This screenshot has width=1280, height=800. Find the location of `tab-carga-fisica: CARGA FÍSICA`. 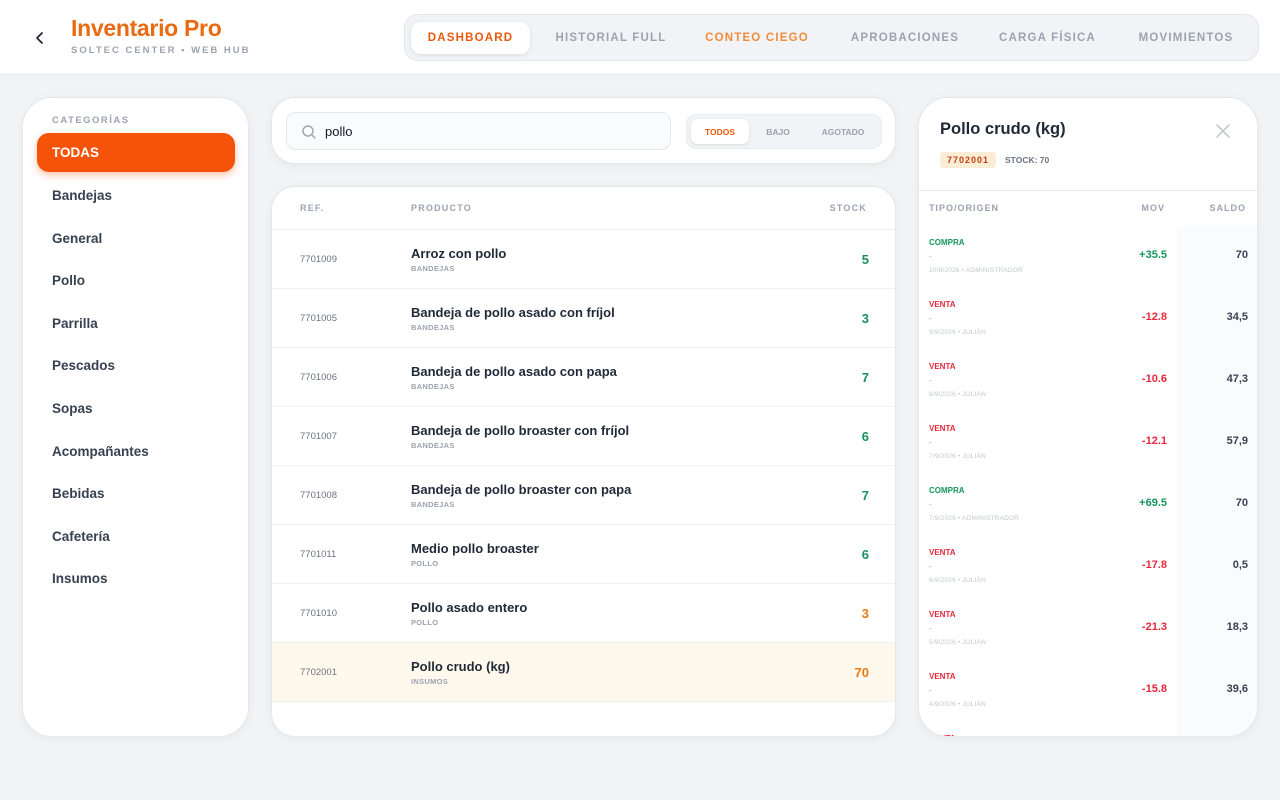

tab-carga-fisica: CARGA FÍSICA is located at coordinates (1047, 38).